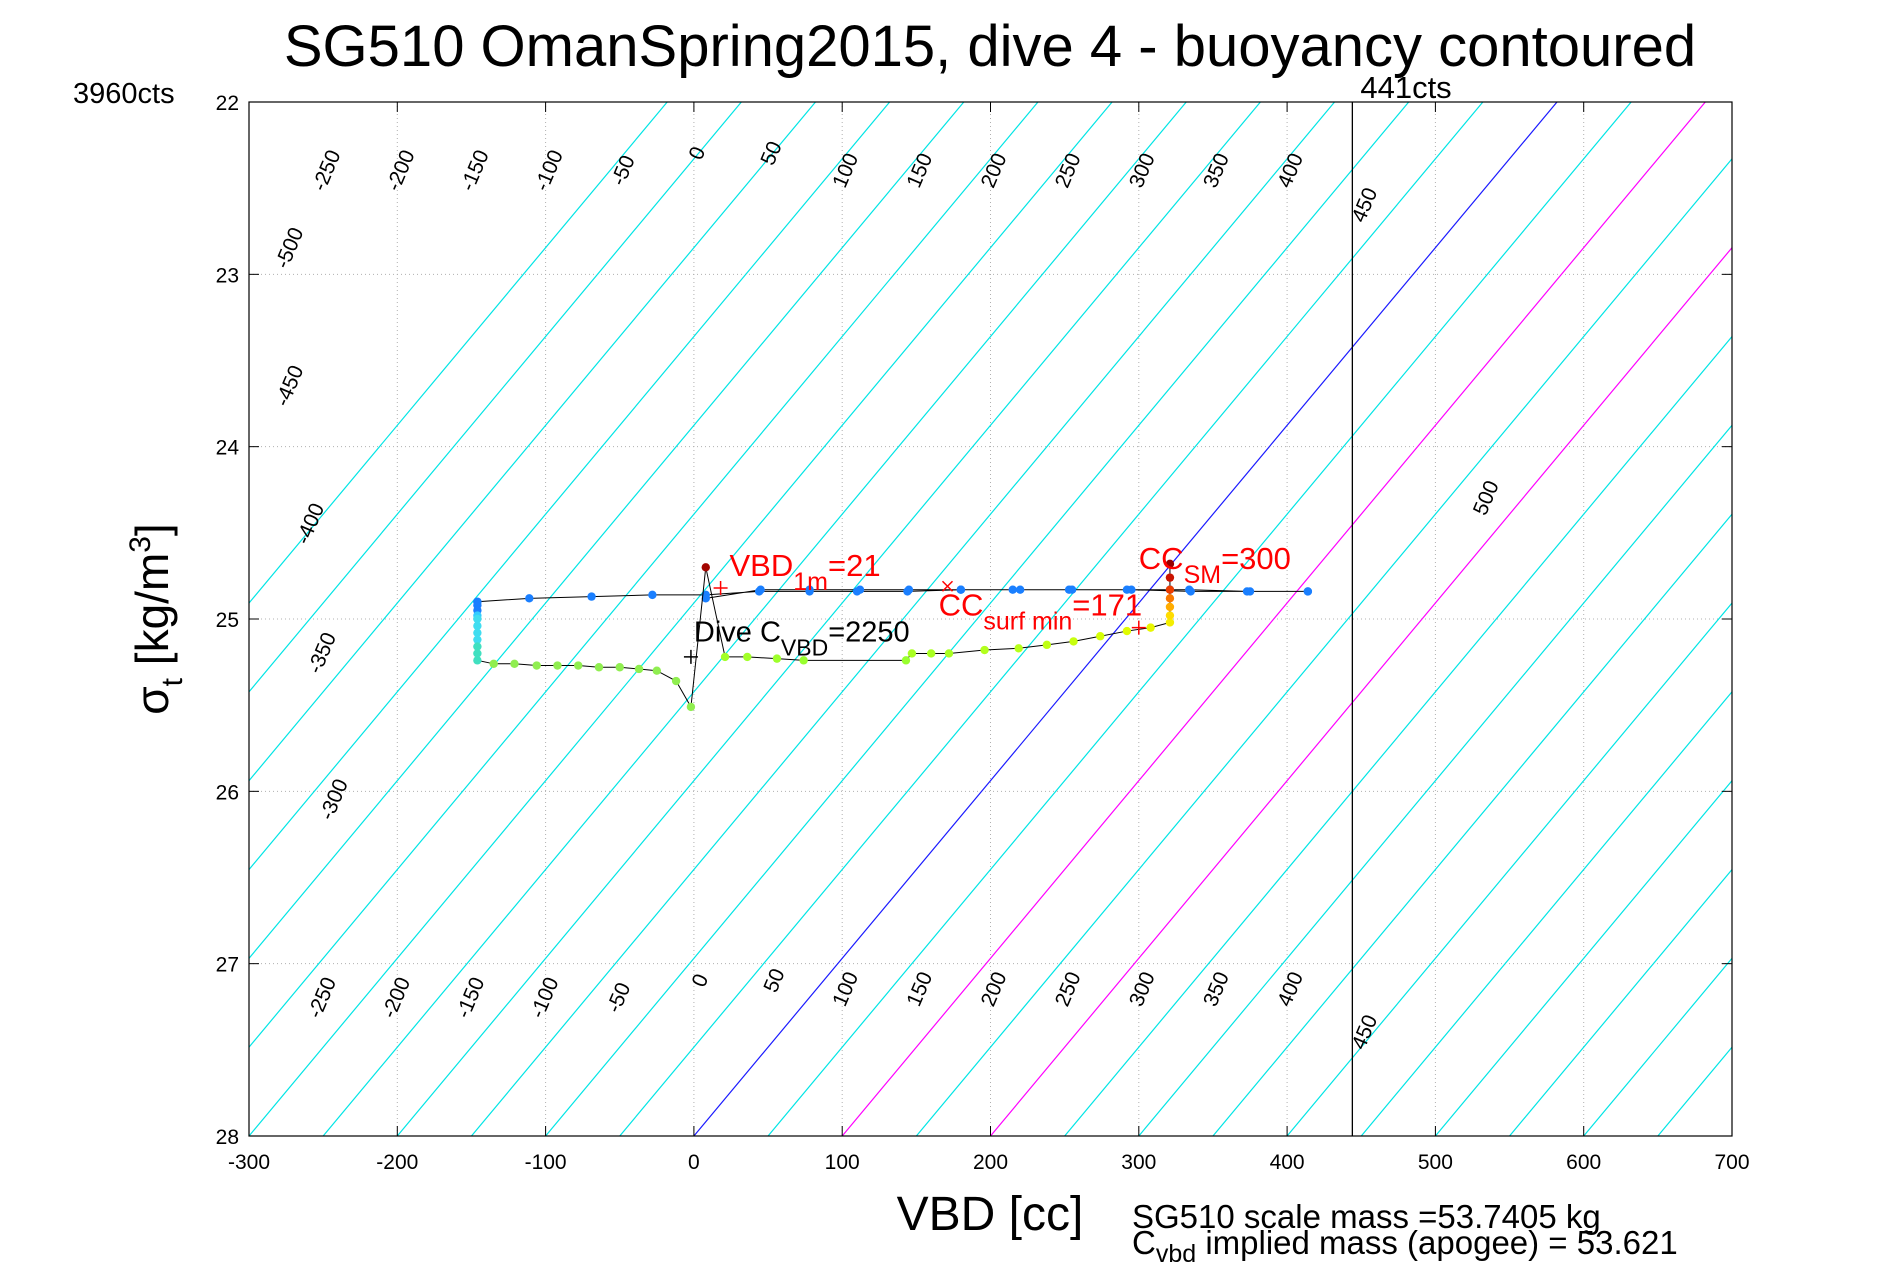  I want to click on x-tick-label: 600, so click(1583, 1162).